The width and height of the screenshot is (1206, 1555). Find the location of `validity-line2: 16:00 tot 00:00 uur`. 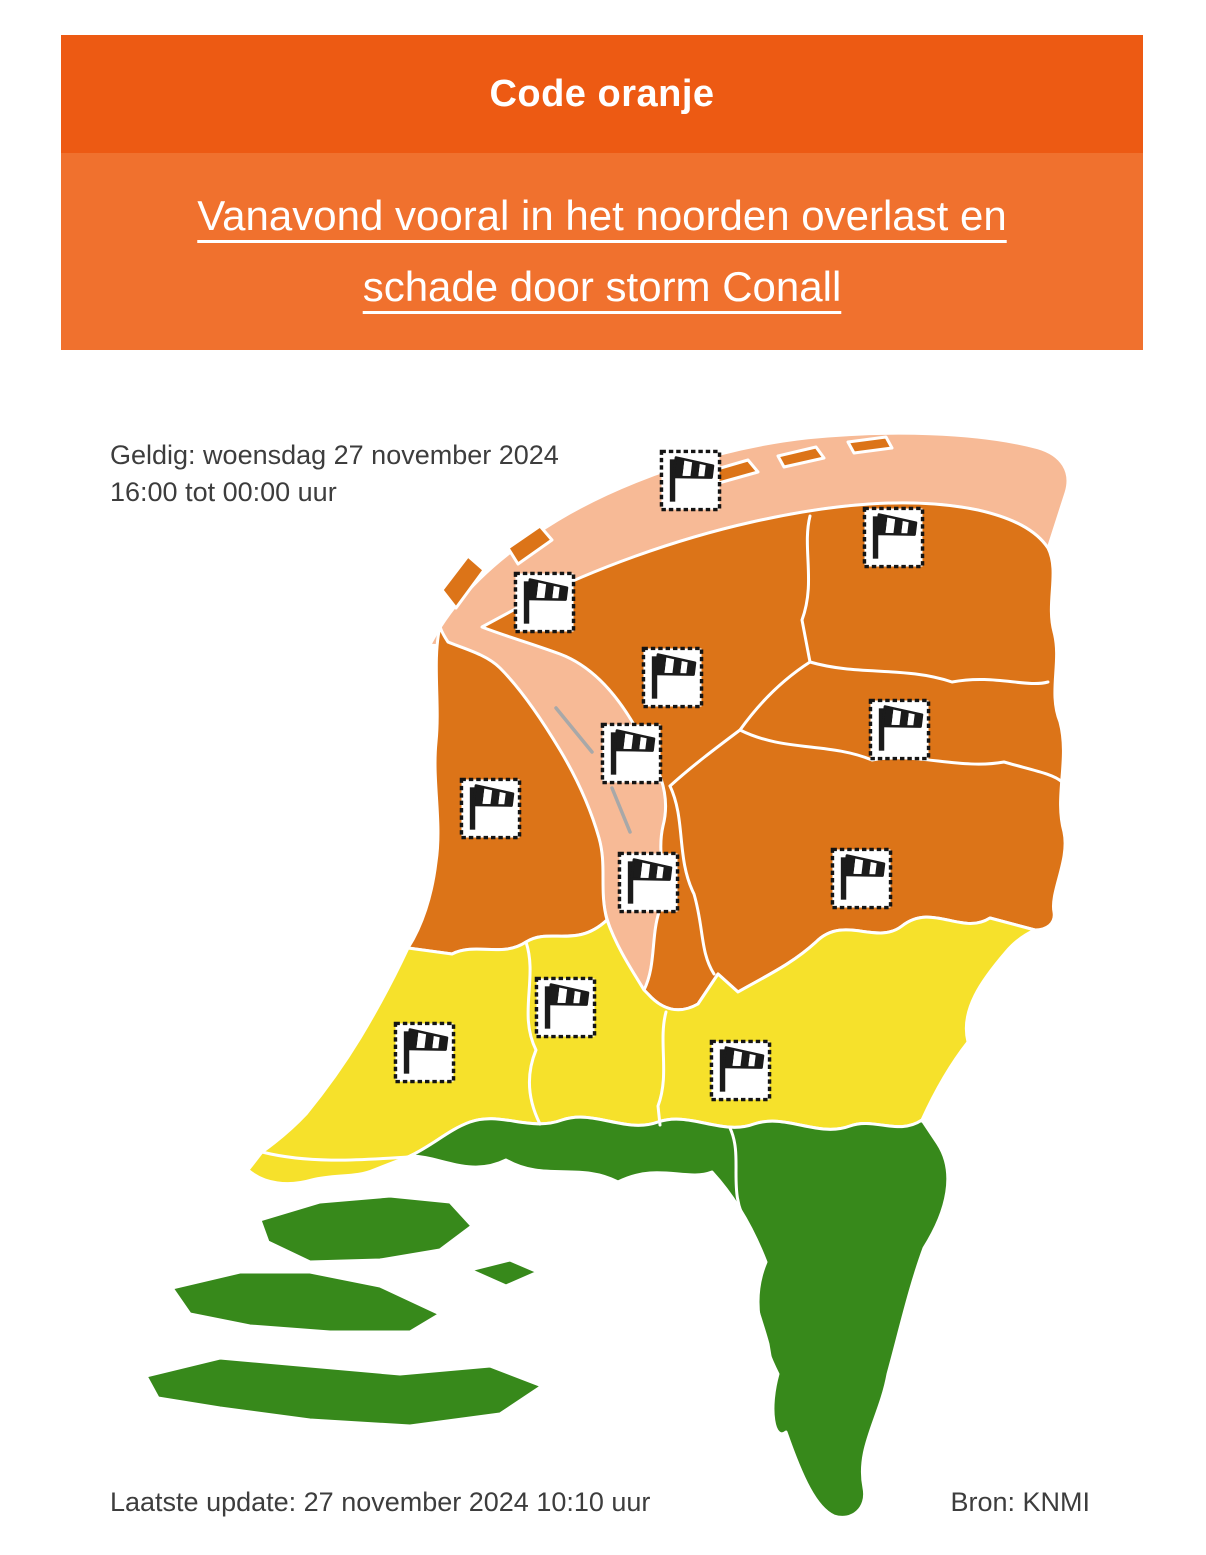

validity-line2: 16:00 tot 00:00 uur is located at coordinates (223, 492).